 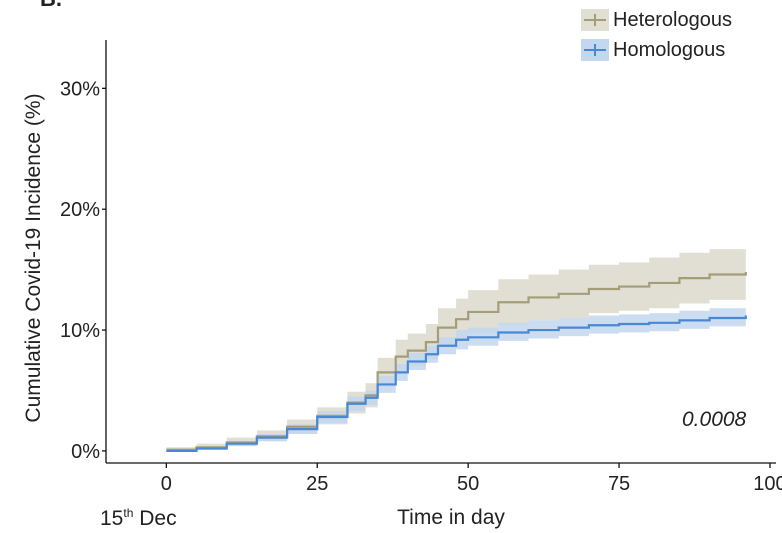 What do you see at coordinates (138, 518) in the screenshot?
I see `start-date-label: 15th Dec` at bounding box center [138, 518].